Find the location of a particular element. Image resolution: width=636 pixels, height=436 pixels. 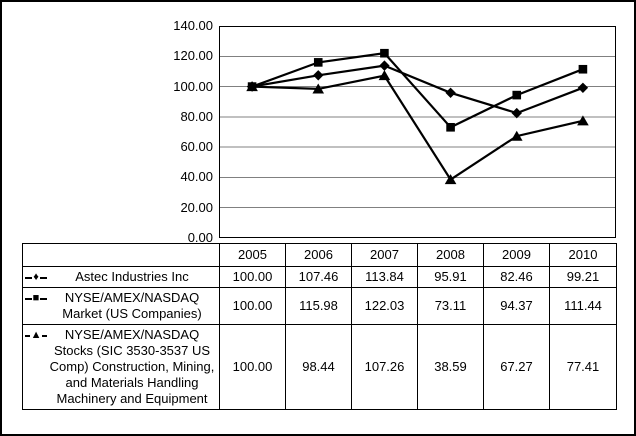

value-cell: 95.91 is located at coordinates (450, 277).